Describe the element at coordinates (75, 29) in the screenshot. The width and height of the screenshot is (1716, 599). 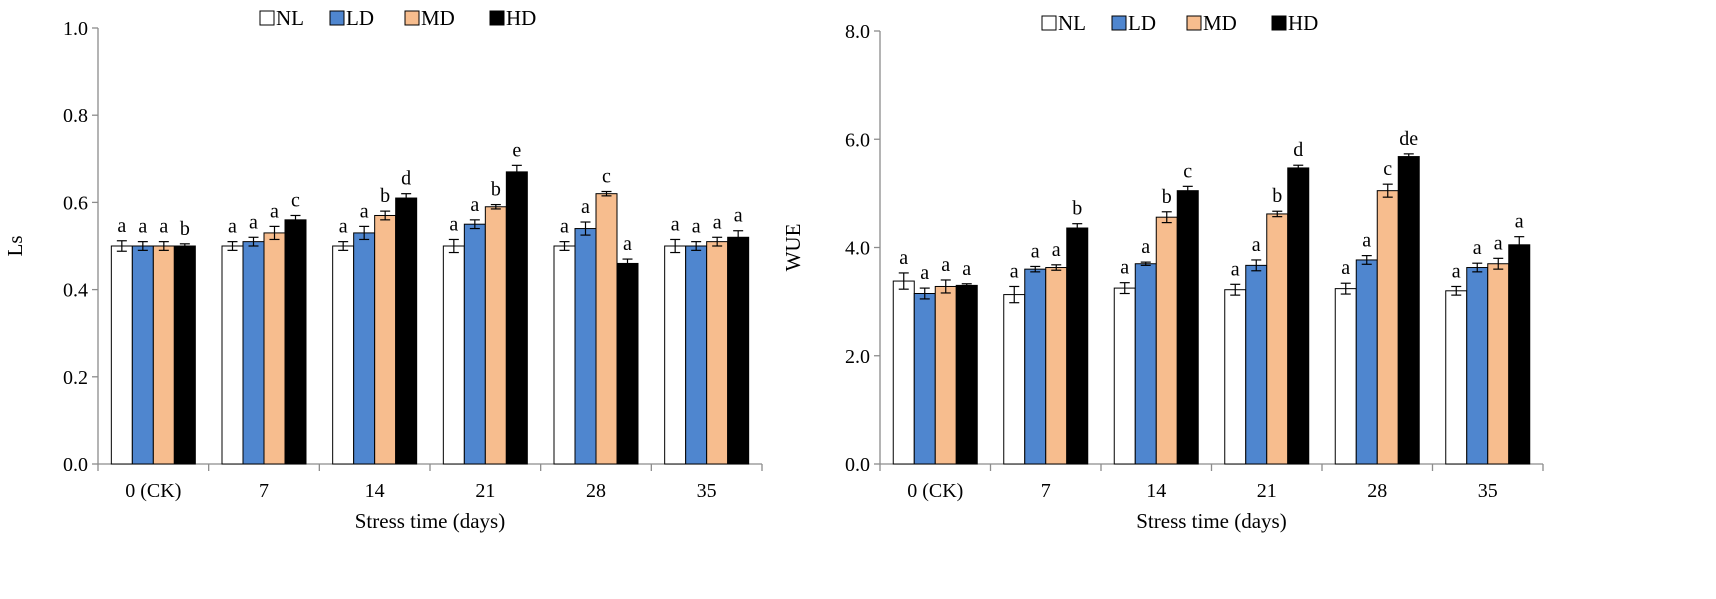
I see `y-tick-label: 1.0` at that location.